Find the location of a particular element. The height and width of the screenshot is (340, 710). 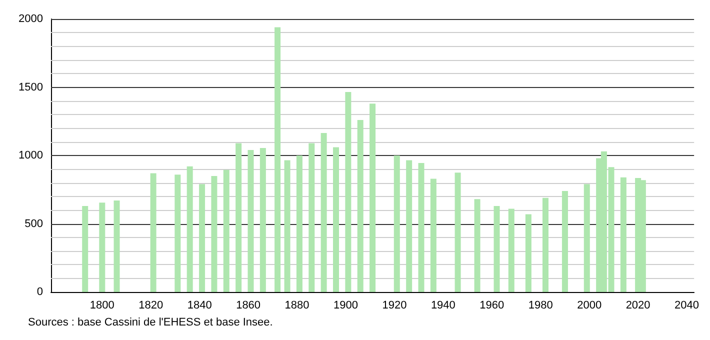

y-tick-label: 1000 is located at coordinates (30, 156).